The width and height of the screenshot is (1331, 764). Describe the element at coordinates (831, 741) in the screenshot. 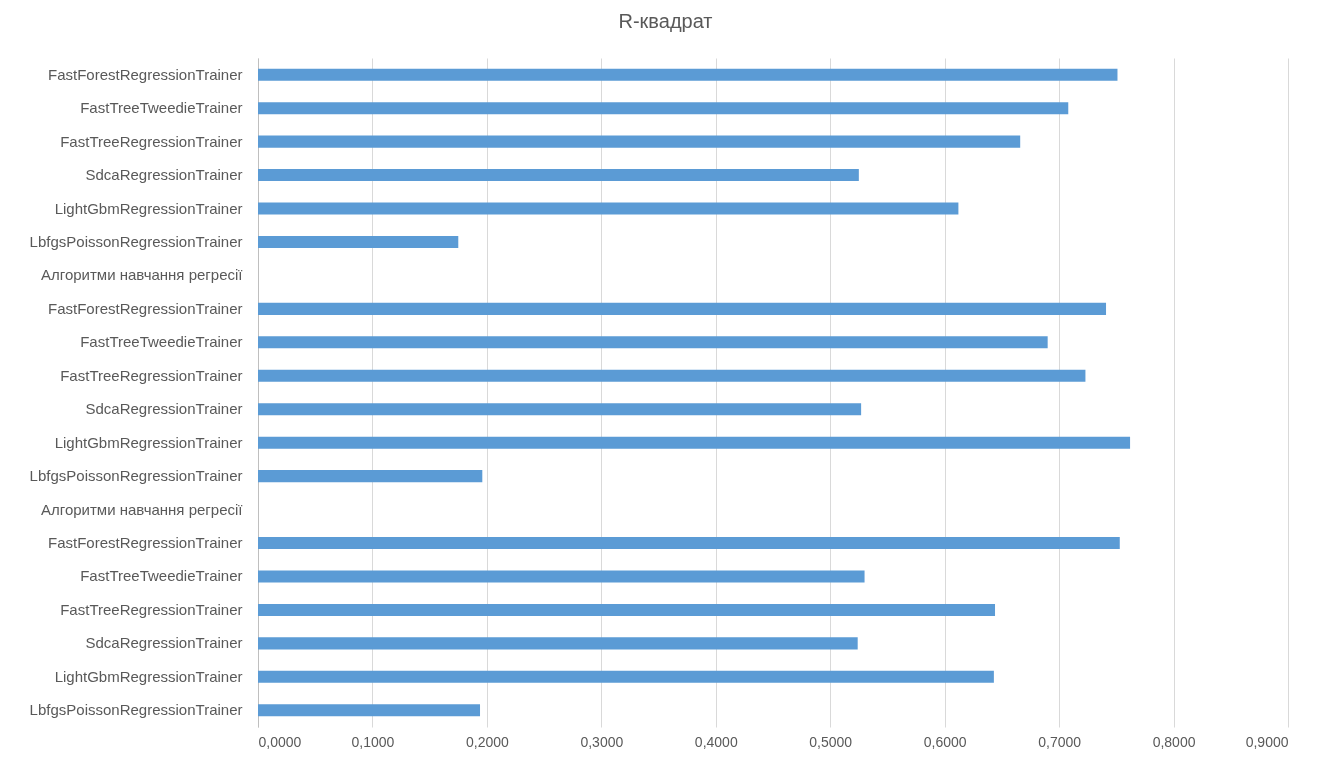

I see `x-tick-label: 0,5000` at that location.